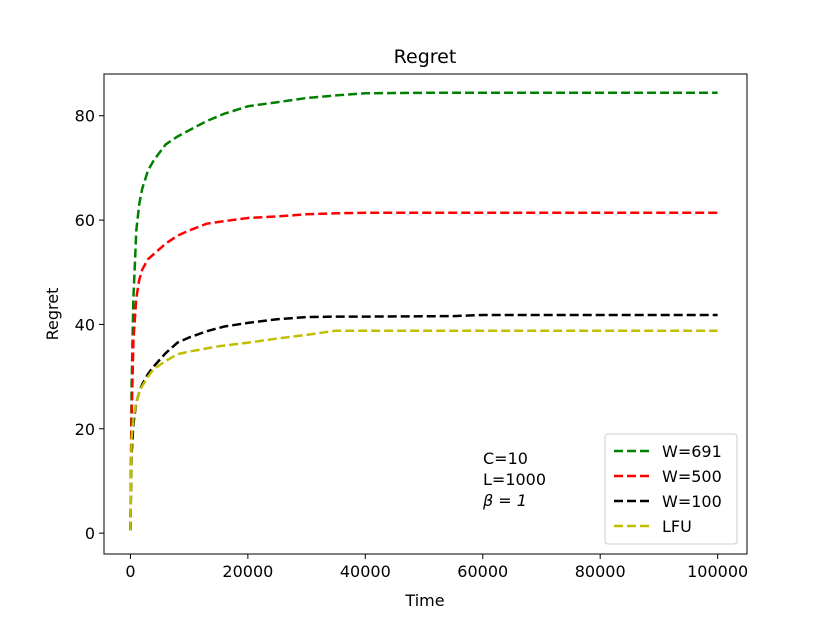  What do you see at coordinates (677, 526) in the screenshot?
I see `legend-label-4: LFU` at bounding box center [677, 526].